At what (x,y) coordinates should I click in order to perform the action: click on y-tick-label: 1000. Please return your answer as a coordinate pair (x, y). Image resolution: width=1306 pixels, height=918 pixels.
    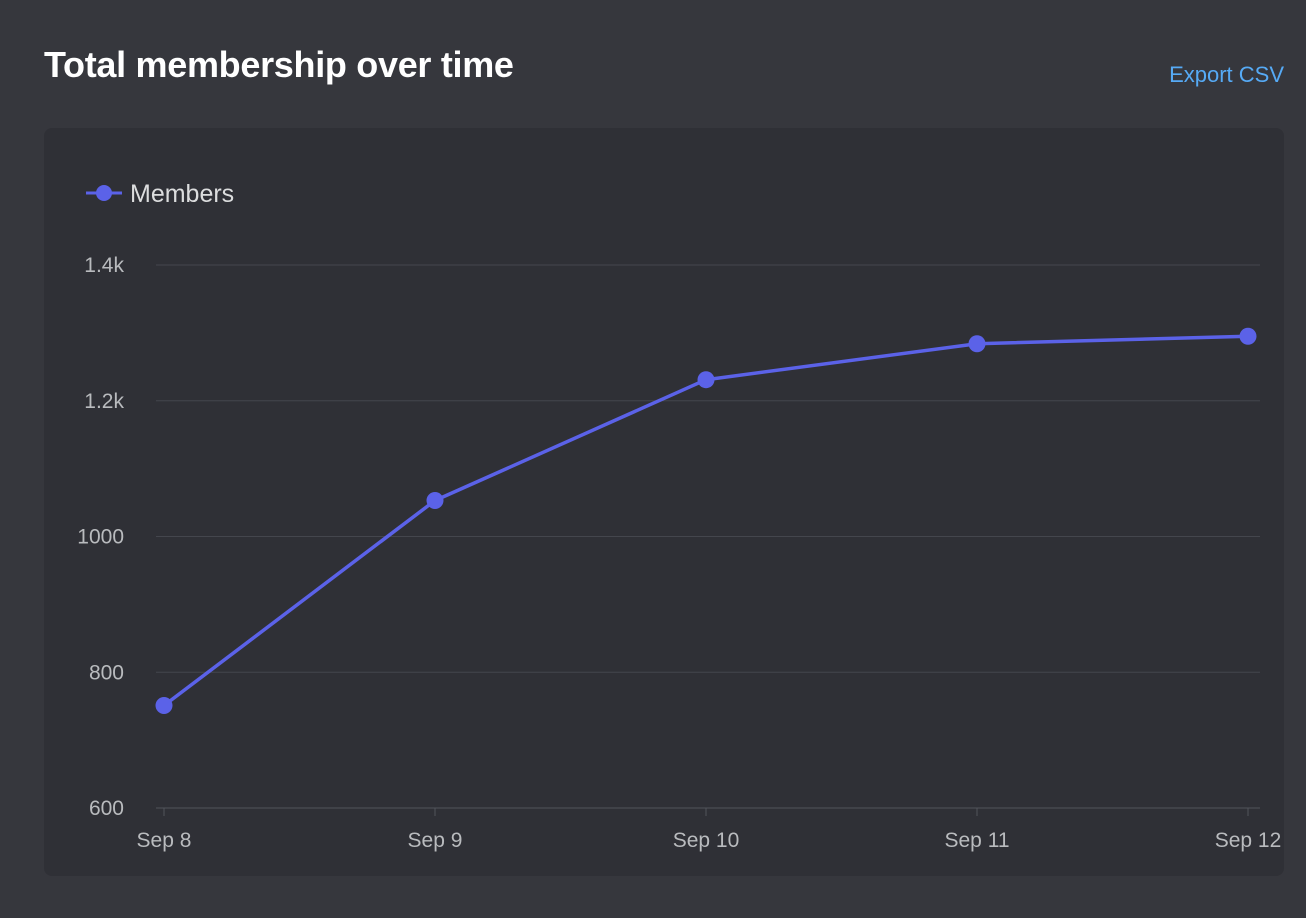
    Looking at the image, I should click on (100, 537).